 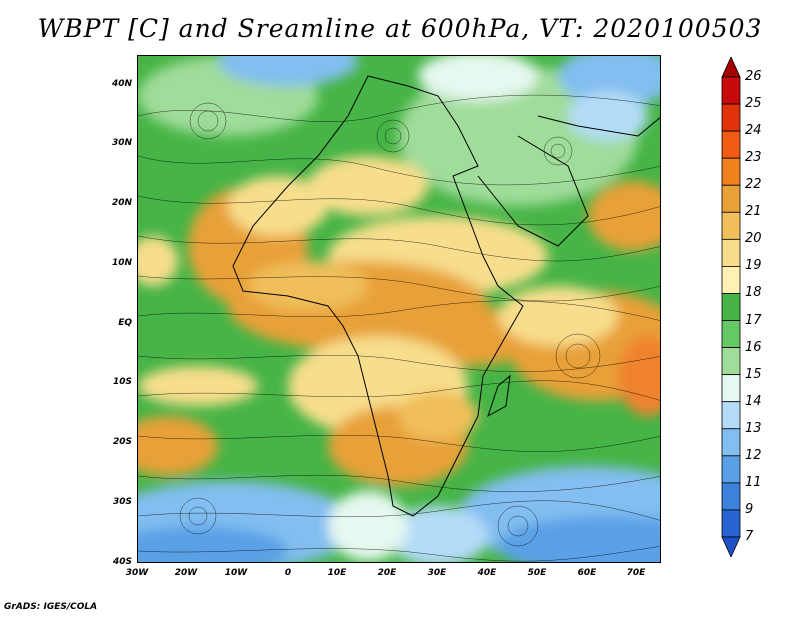 What do you see at coordinates (121, 203) in the screenshot?
I see `lat-label: 20N` at bounding box center [121, 203].